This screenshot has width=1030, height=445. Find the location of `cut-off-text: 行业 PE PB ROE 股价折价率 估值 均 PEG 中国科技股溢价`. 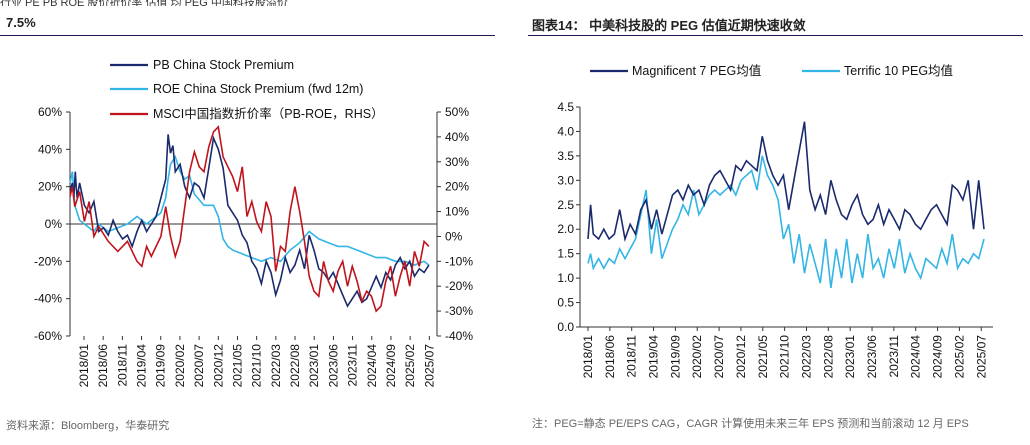

cut-off-text: 行业 PE PB ROE 股价折价率 估值 均 PEG 中国科技股溢价 is located at coordinates (144, 3).